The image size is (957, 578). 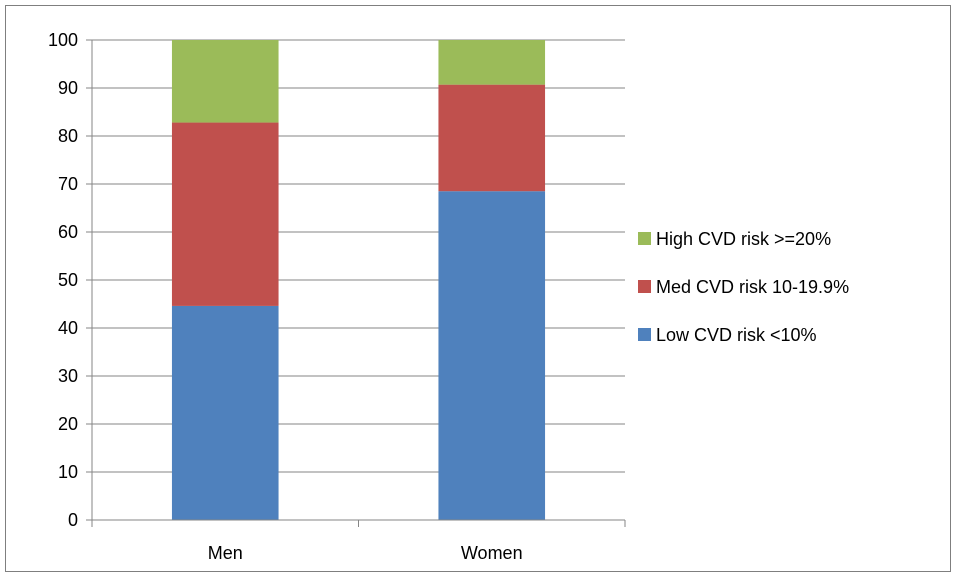 What do you see at coordinates (68, 472) in the screenshot?
I see `y-tick-label: 10` at bounding box center [68, 472].